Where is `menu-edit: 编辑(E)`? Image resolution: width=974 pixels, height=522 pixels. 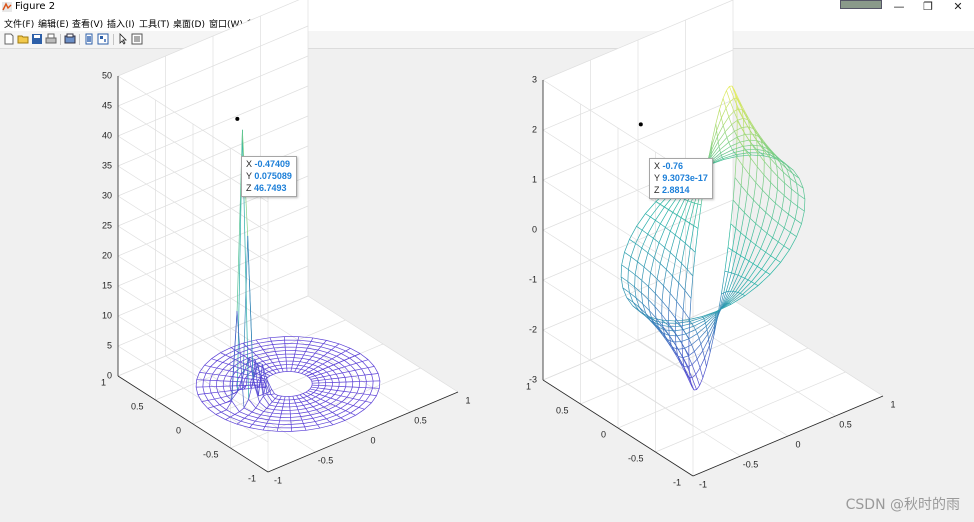
menu-edit: 编辑(E) is located at coordinates (53, 25).